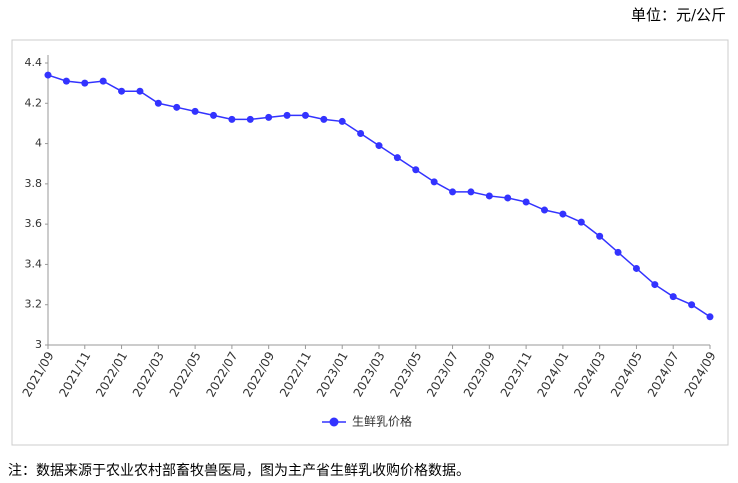 The image size is (738, 483). Describe the element at coordinates (626, 374) in the screenshot. I see `x-tick-label: 2024/05` at that location.